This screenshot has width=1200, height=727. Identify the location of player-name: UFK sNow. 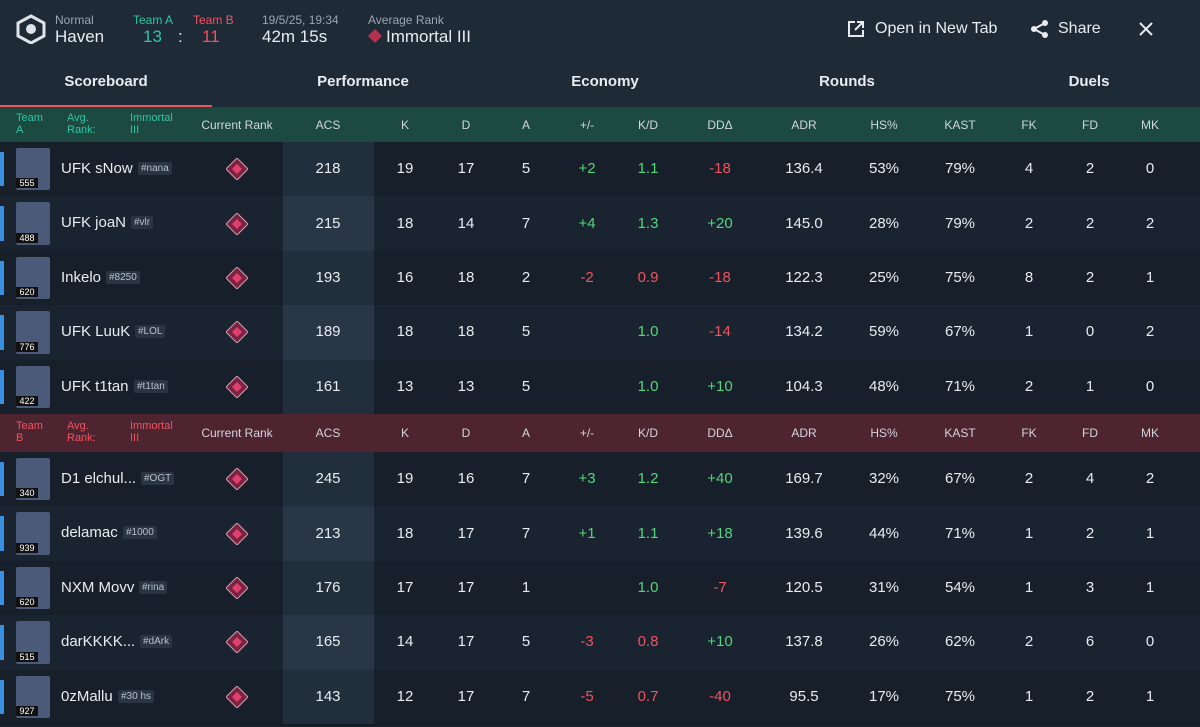
(97, 168).